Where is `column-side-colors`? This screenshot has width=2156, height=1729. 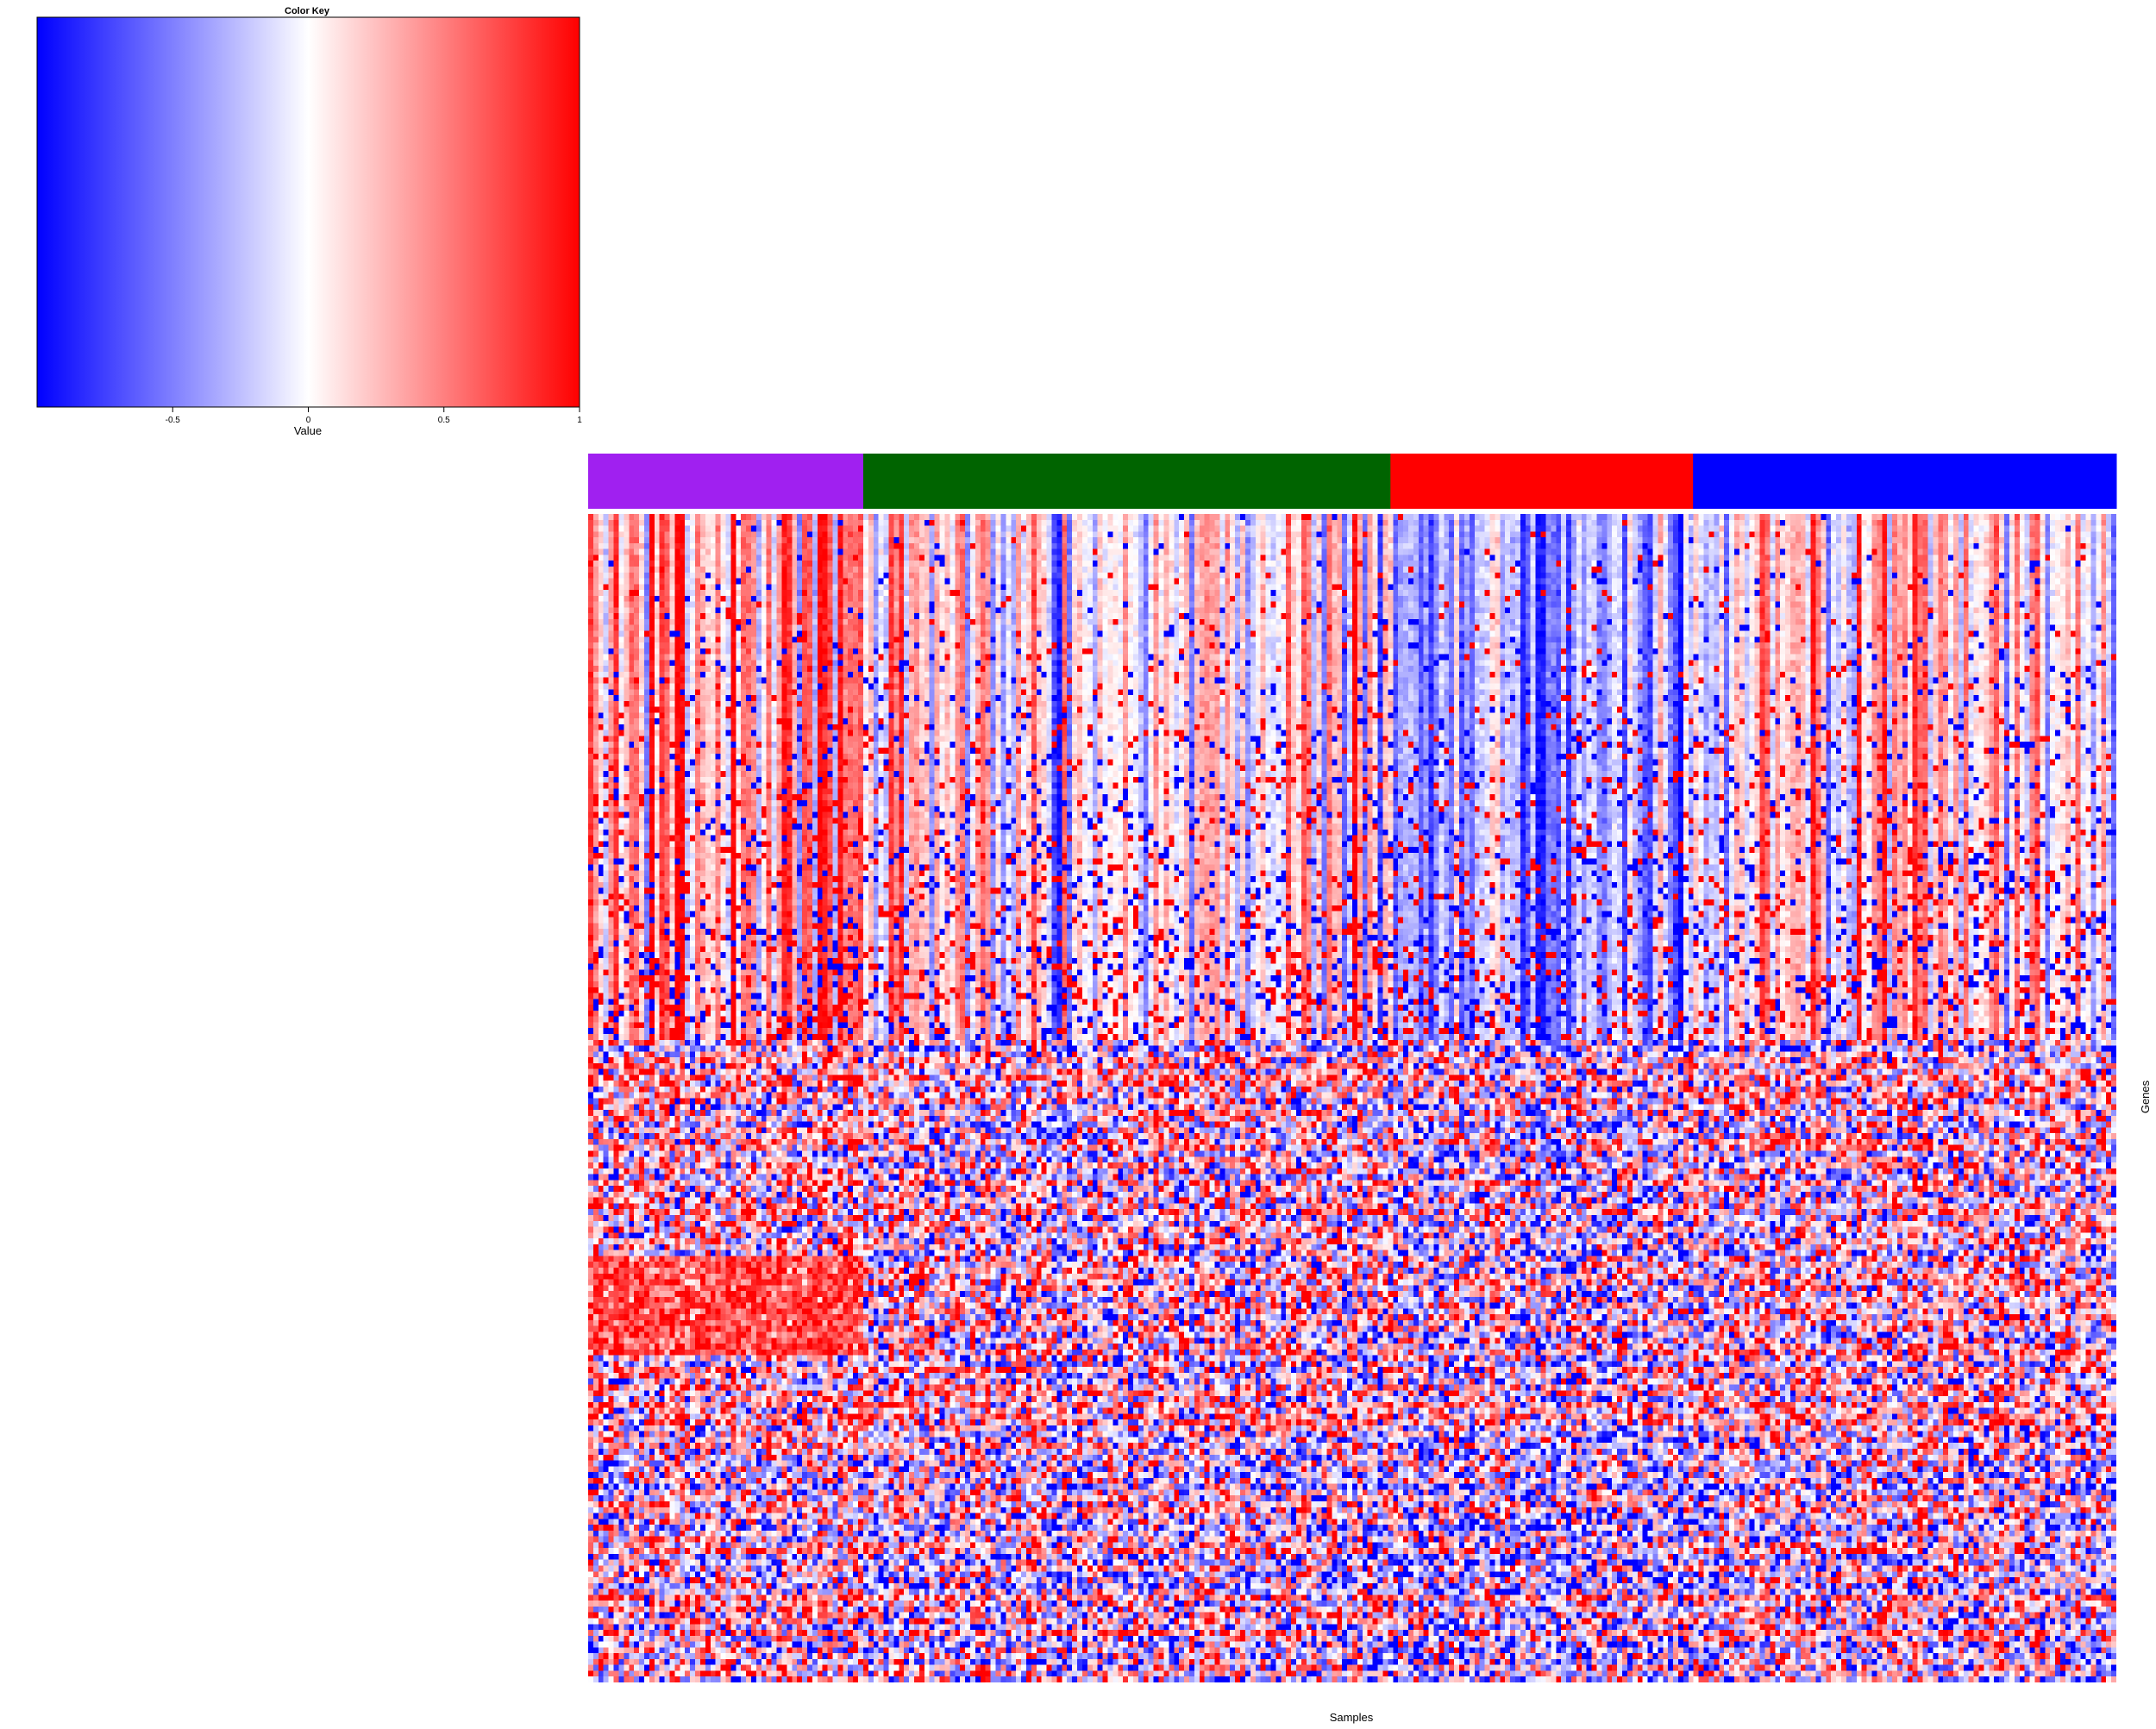
column-side-colors is located at coordinates (1352, 482).